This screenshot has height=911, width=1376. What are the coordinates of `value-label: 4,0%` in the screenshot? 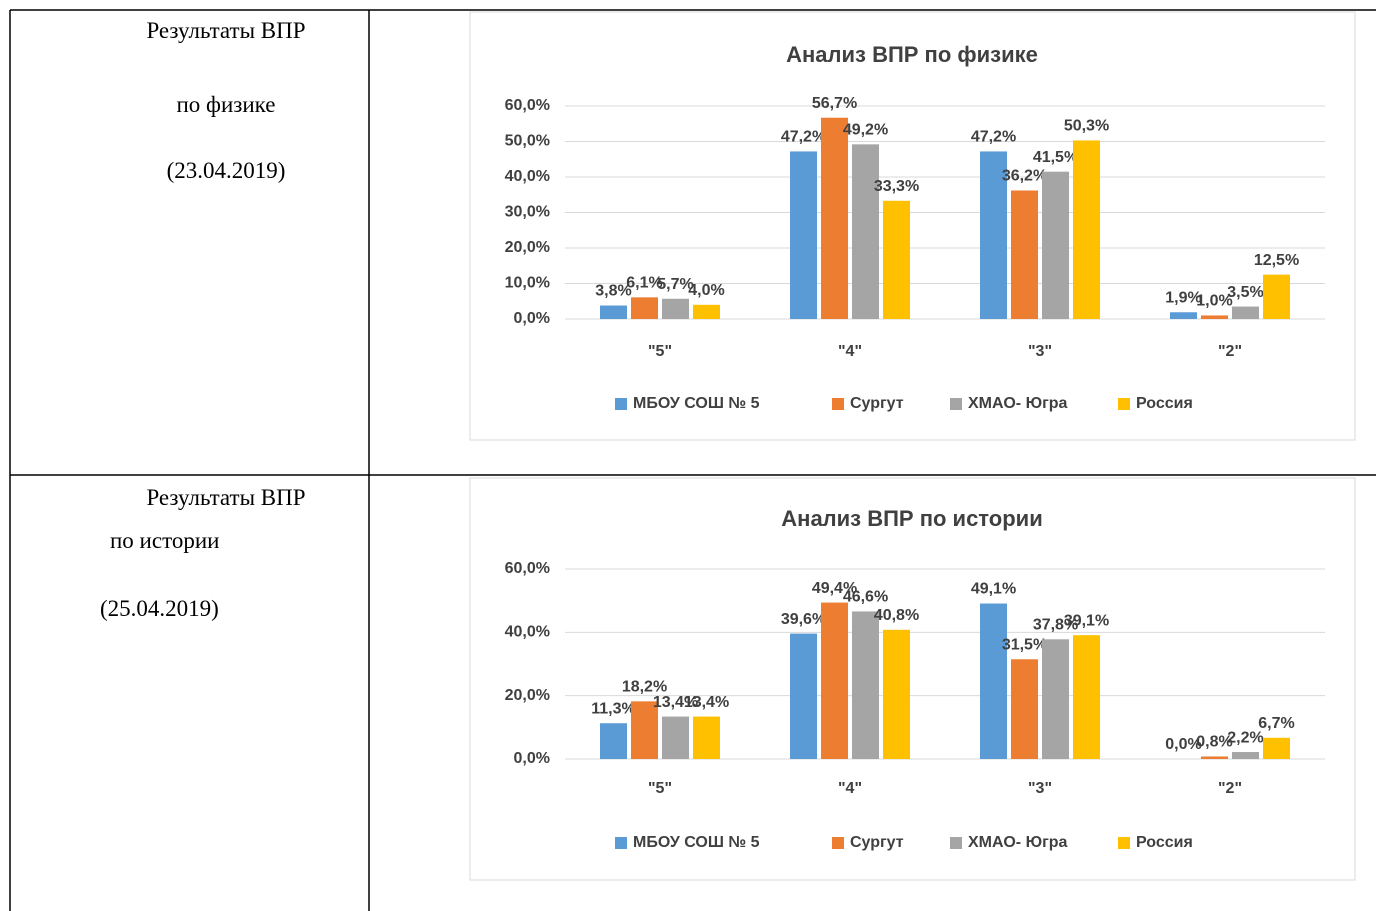 It's located at (706, 290).